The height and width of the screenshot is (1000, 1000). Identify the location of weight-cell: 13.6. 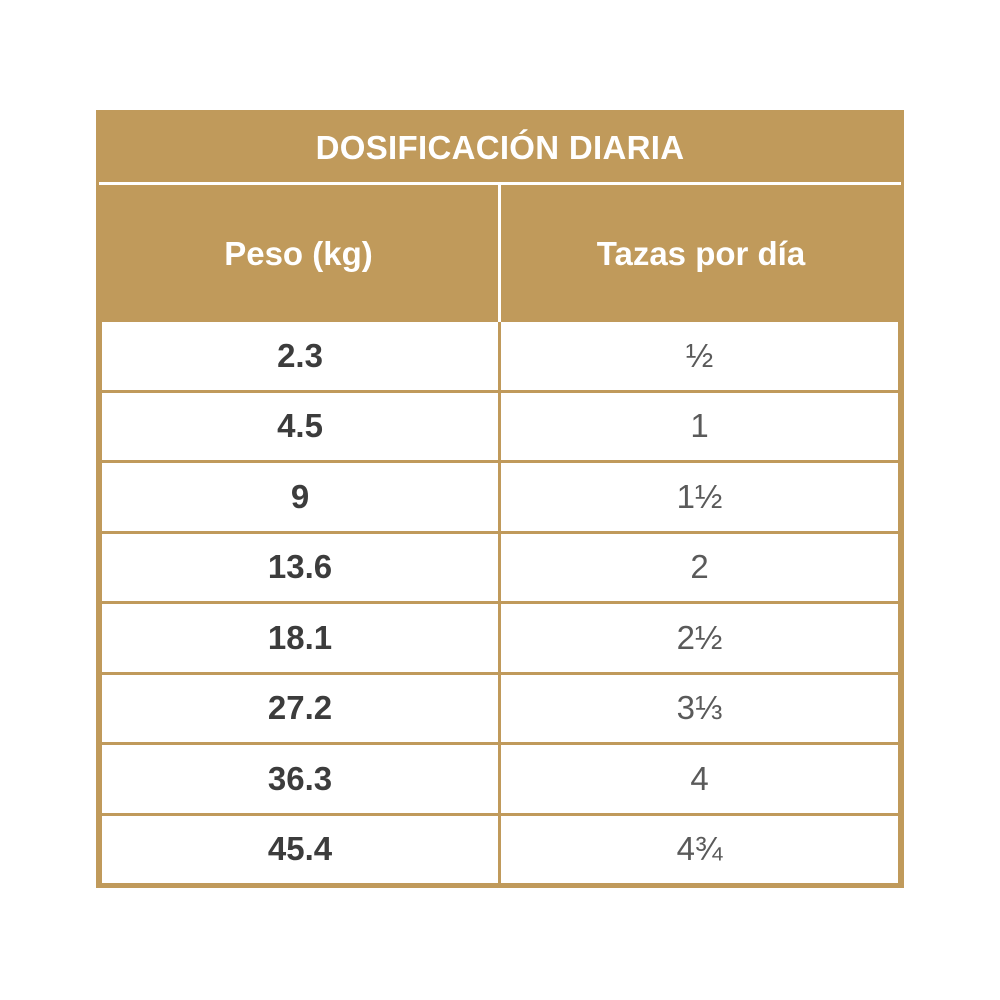
(300, 567).